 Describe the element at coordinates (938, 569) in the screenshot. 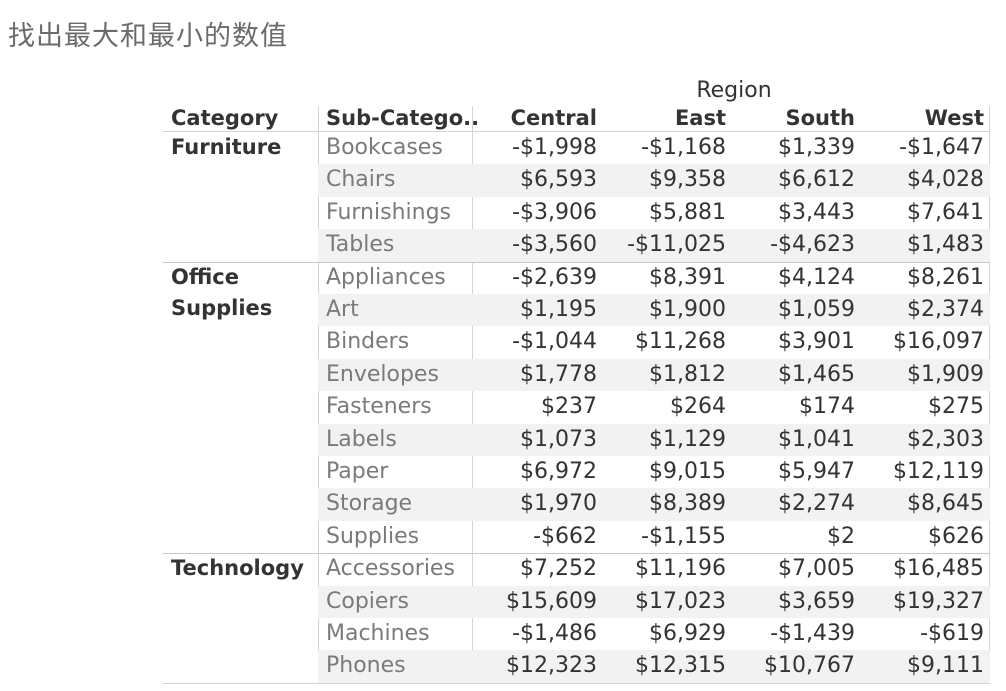

I see `west-value-cell: $16,485` at that location.